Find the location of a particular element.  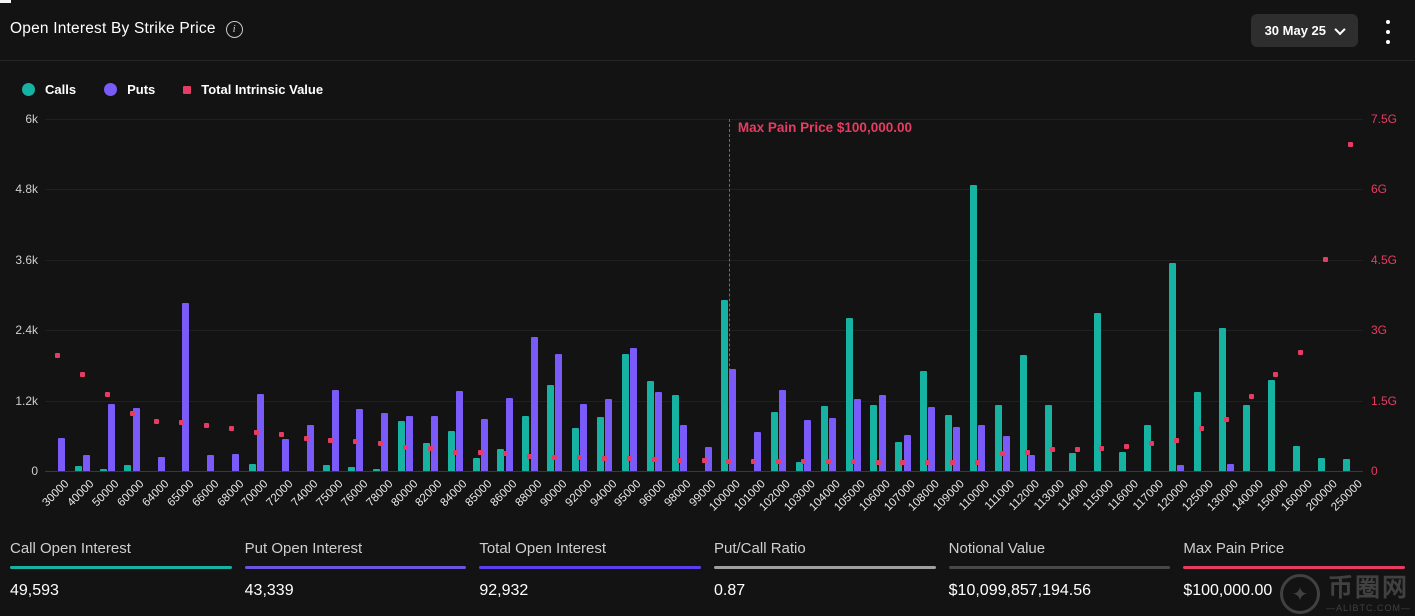

kebab-menu-button is located at coordinates (1388, 32).